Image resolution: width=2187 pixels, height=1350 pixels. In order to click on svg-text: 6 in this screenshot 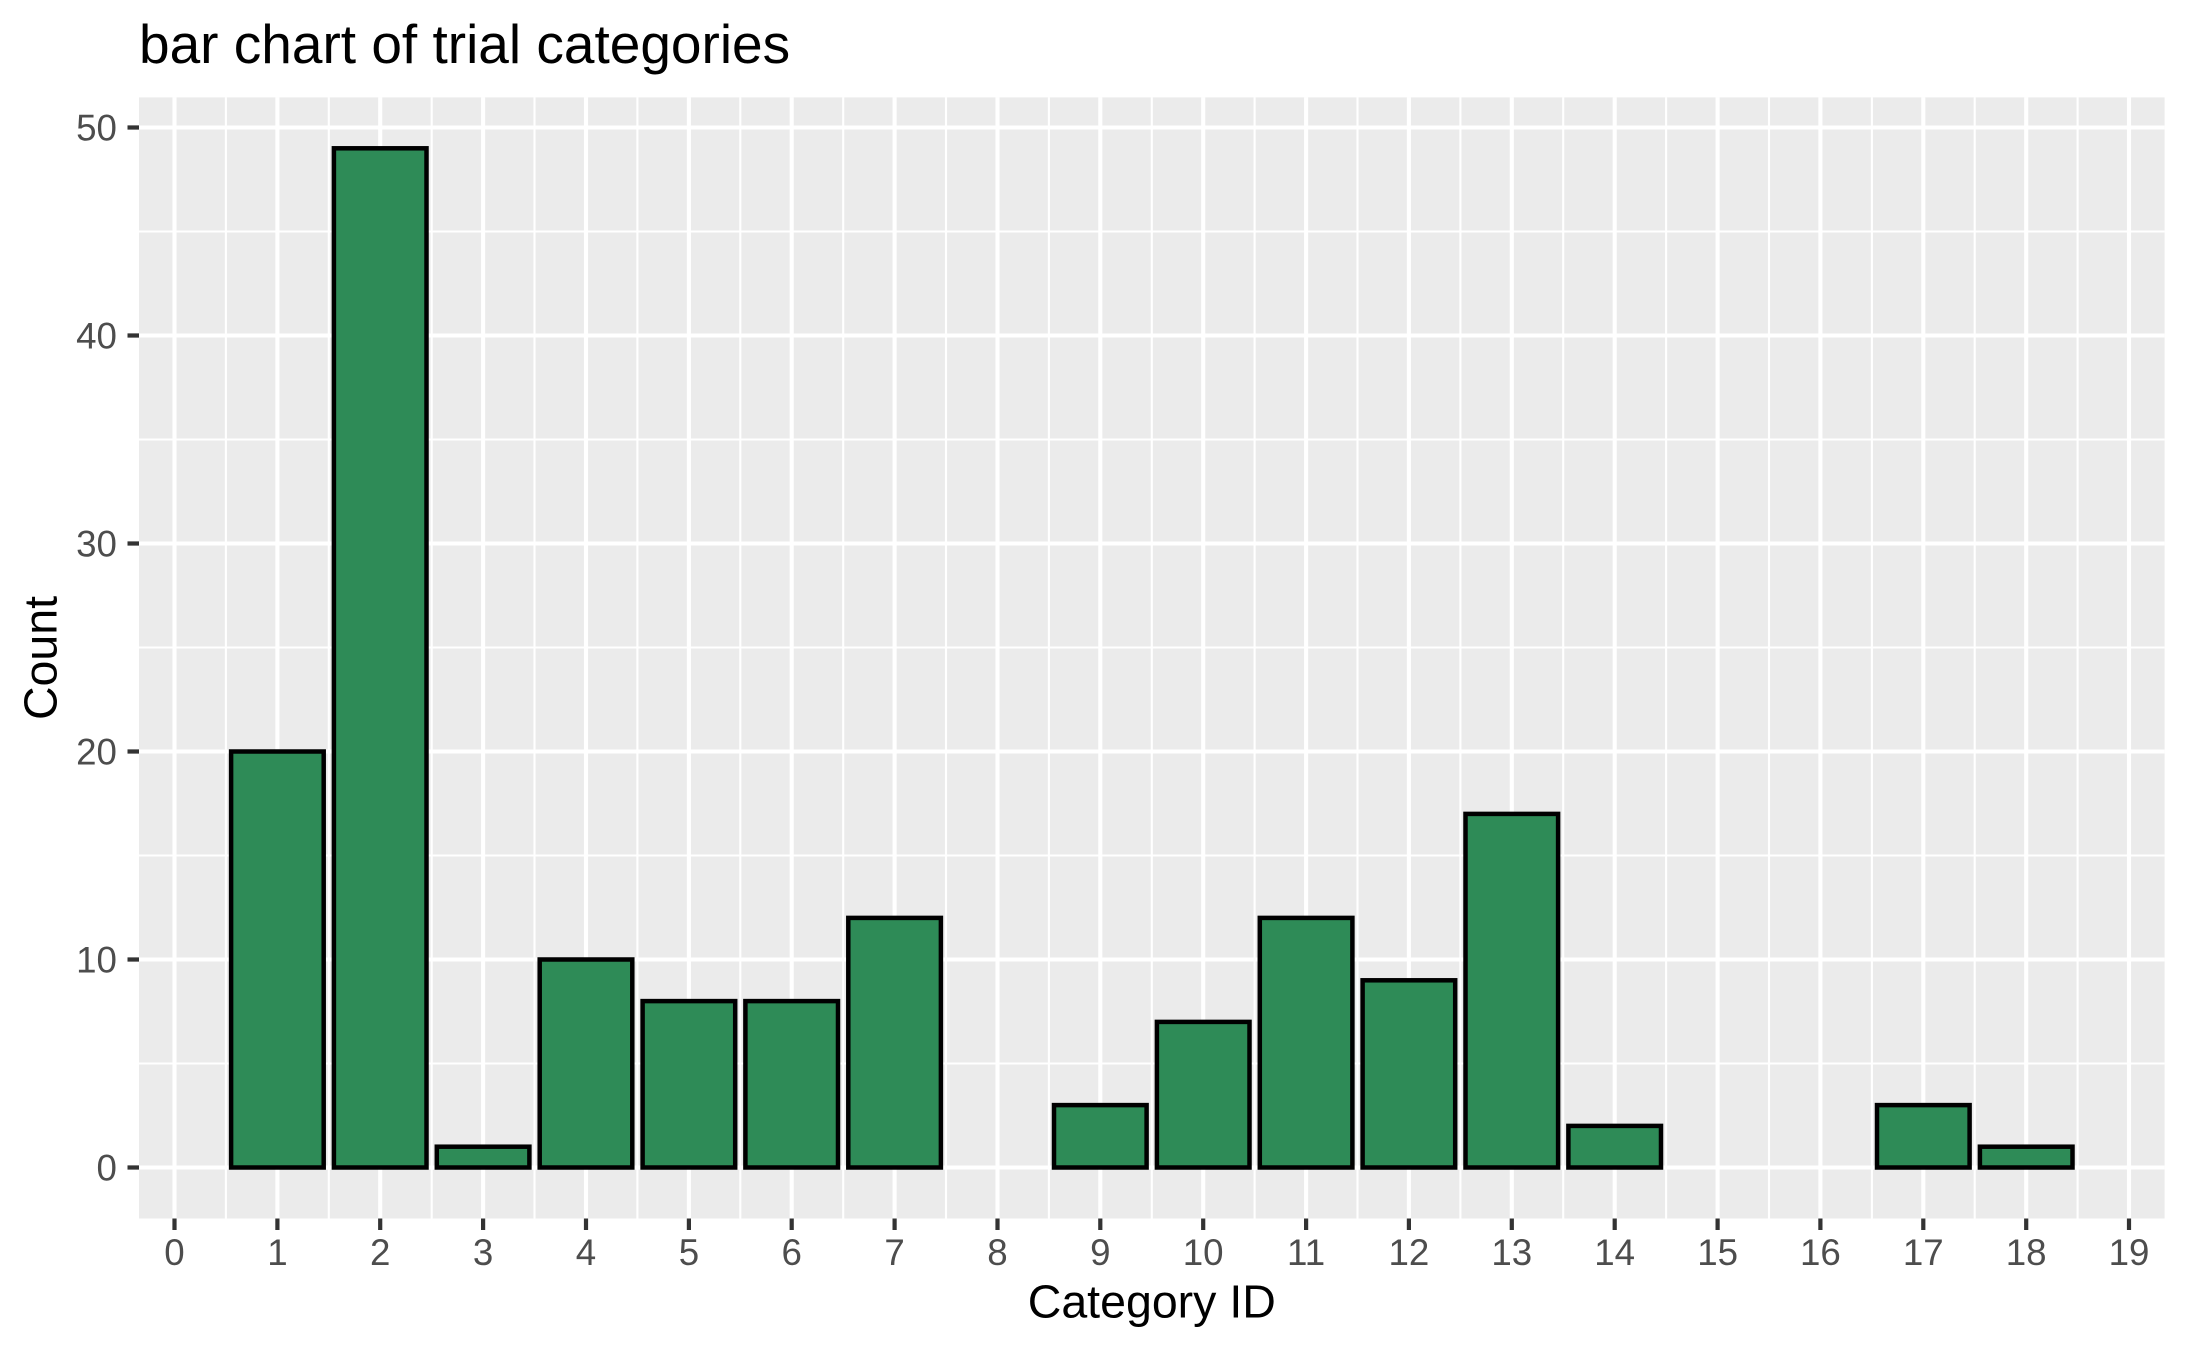, I will do `click(791, 1252)`.